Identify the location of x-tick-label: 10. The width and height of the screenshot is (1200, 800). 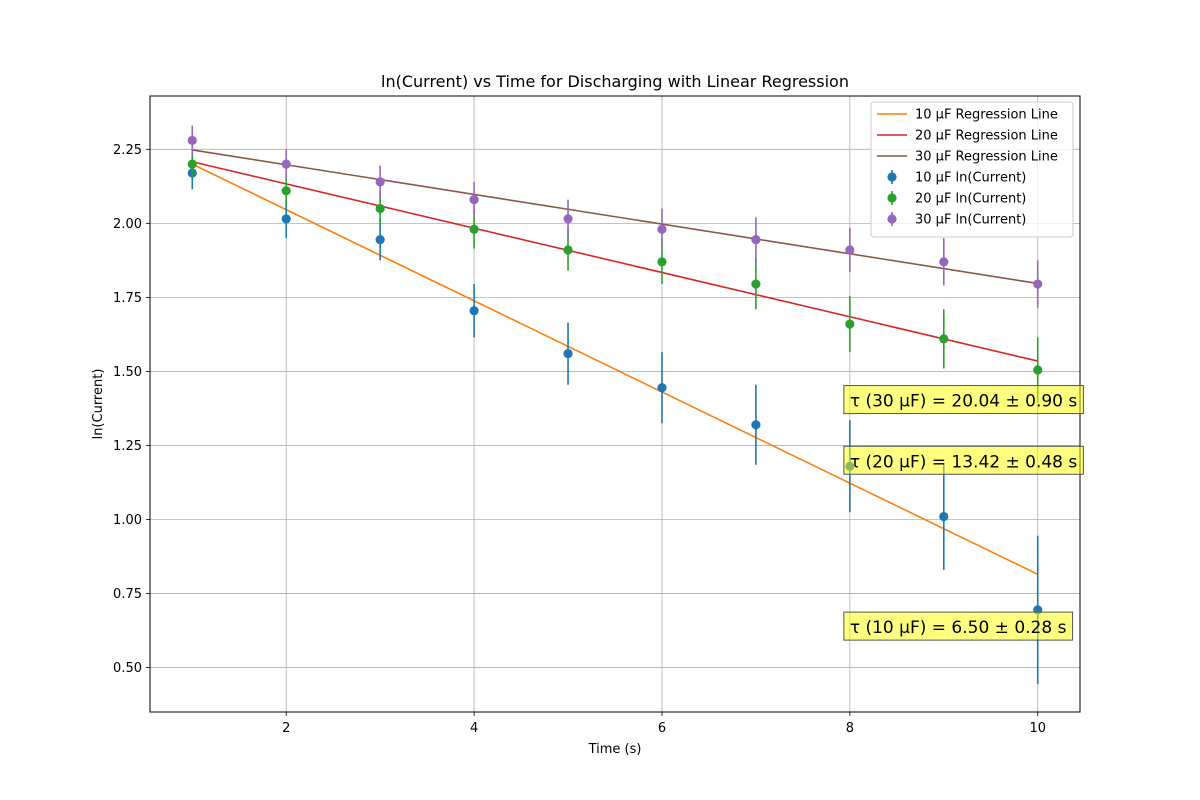
(1037, 728).